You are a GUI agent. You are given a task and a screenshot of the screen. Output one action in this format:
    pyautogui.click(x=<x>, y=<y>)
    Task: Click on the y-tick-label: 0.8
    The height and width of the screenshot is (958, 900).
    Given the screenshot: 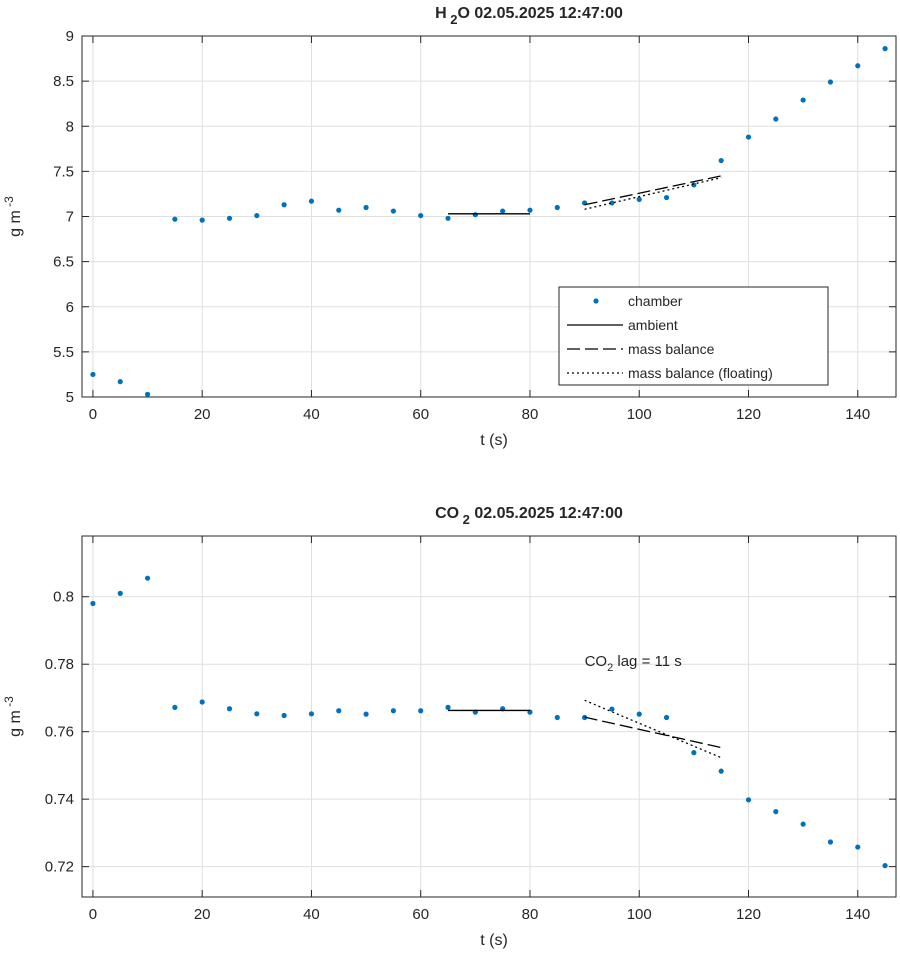 What is the action you would take?
    pyautogui.click(x=63, y=597)
    